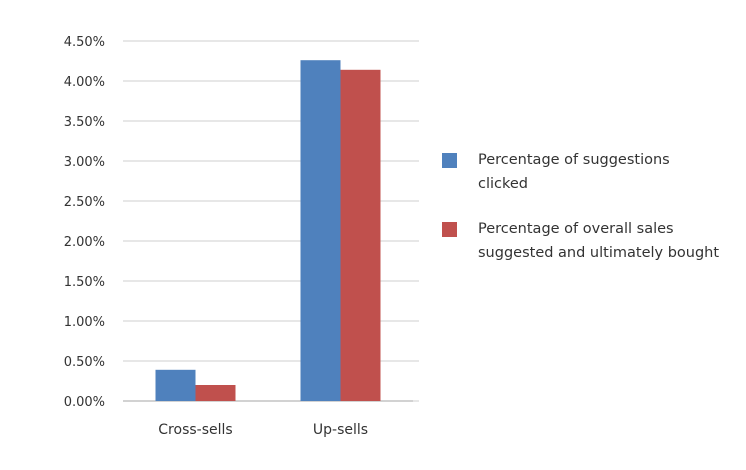 The image size is (746, 470). I want to click on legend-swatch-red, so click(449, 229).